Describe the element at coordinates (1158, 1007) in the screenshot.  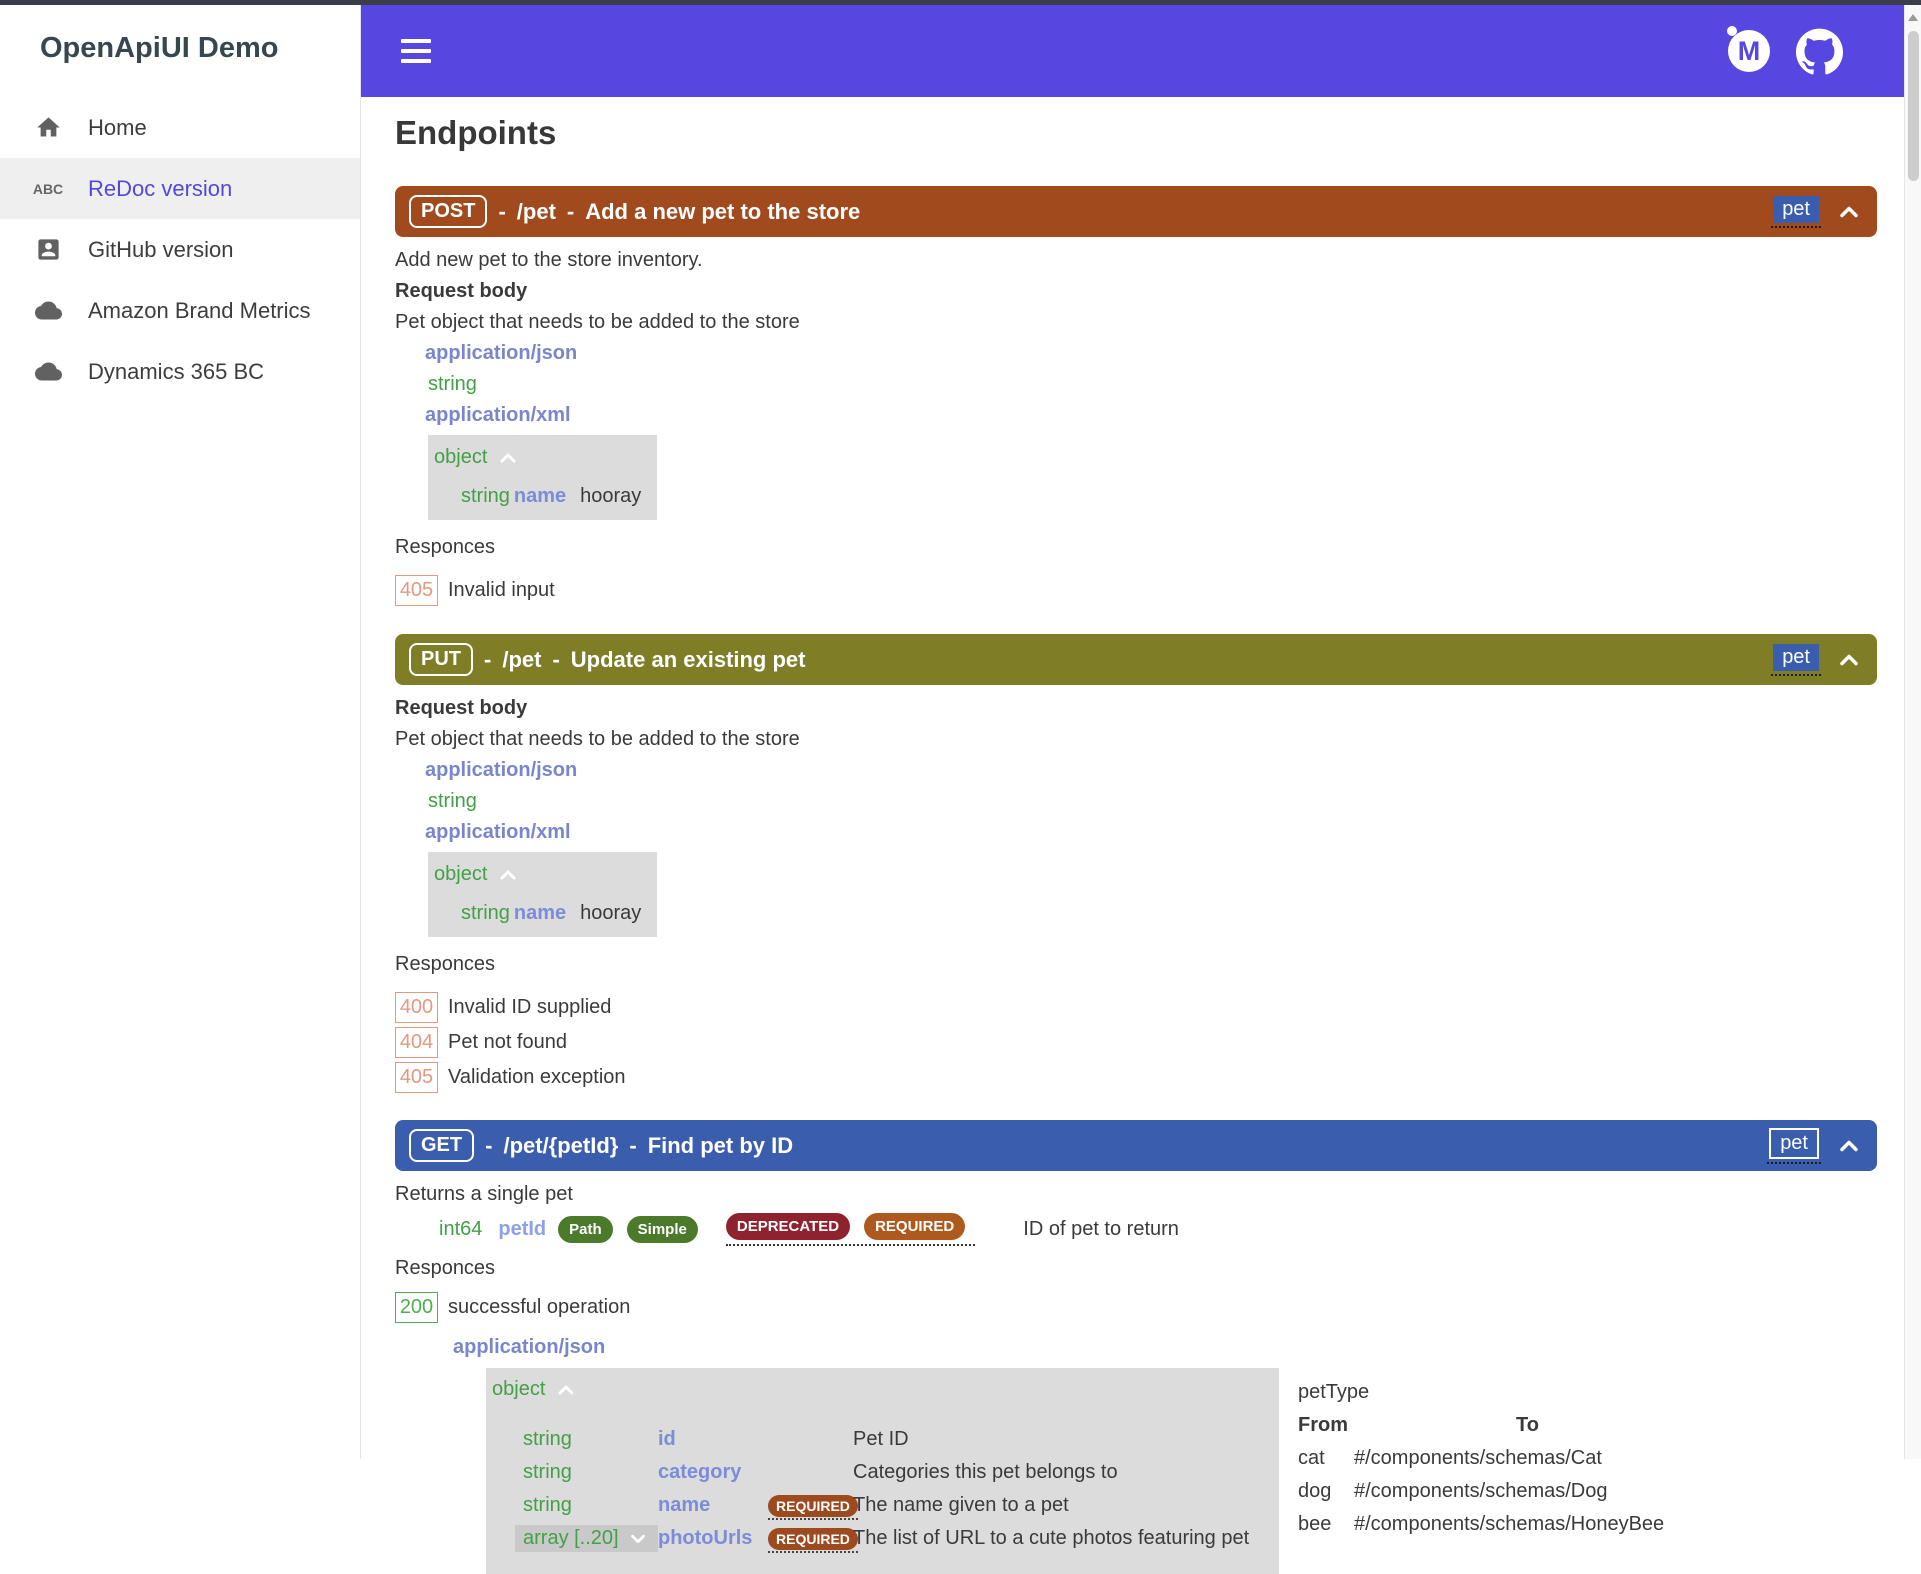
I see `response-row: 400 Invalid ID supplied` at that location.